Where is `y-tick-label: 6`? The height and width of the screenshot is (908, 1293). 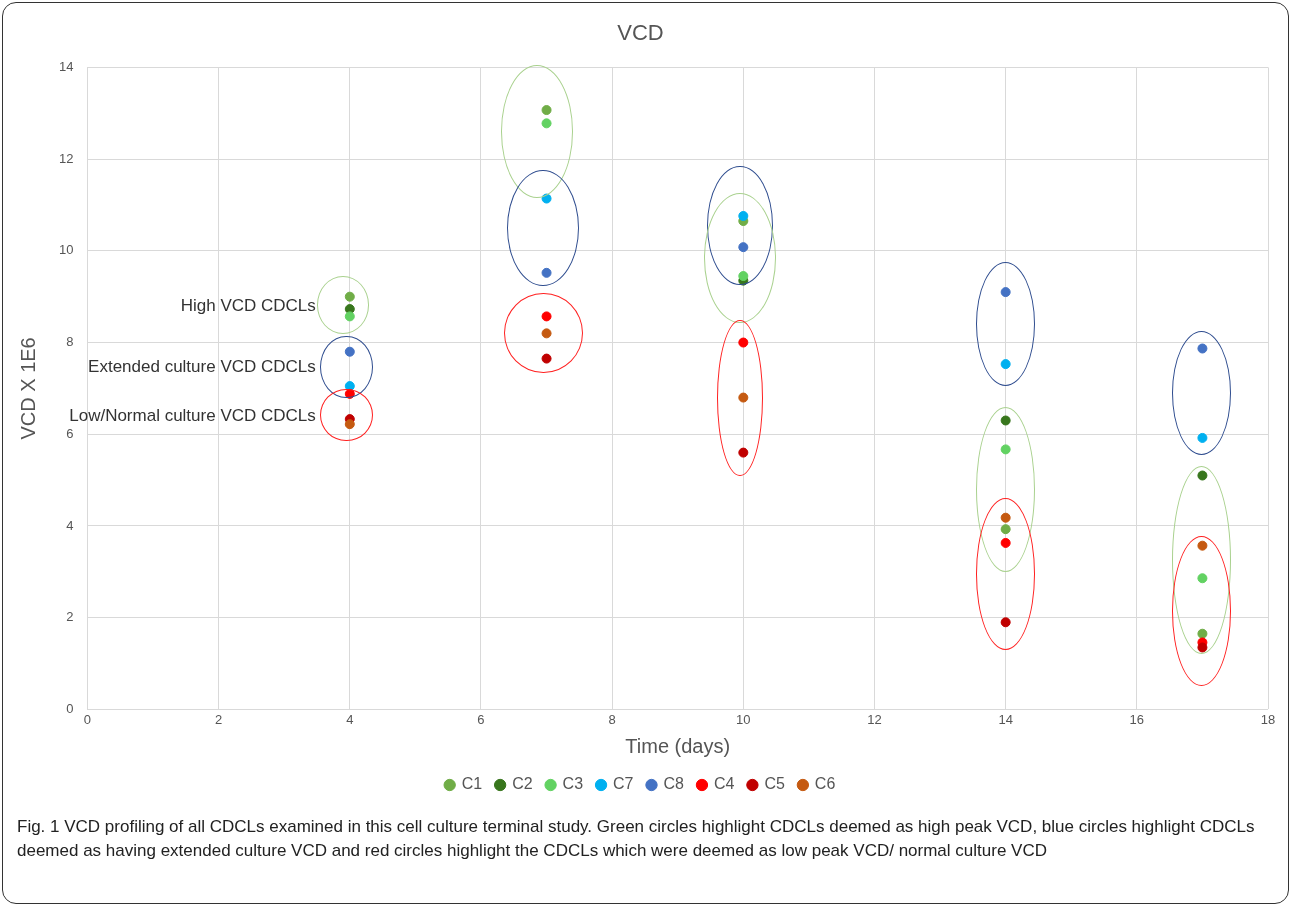 y-tick-label: 6 is located at coordinates (70, 433).